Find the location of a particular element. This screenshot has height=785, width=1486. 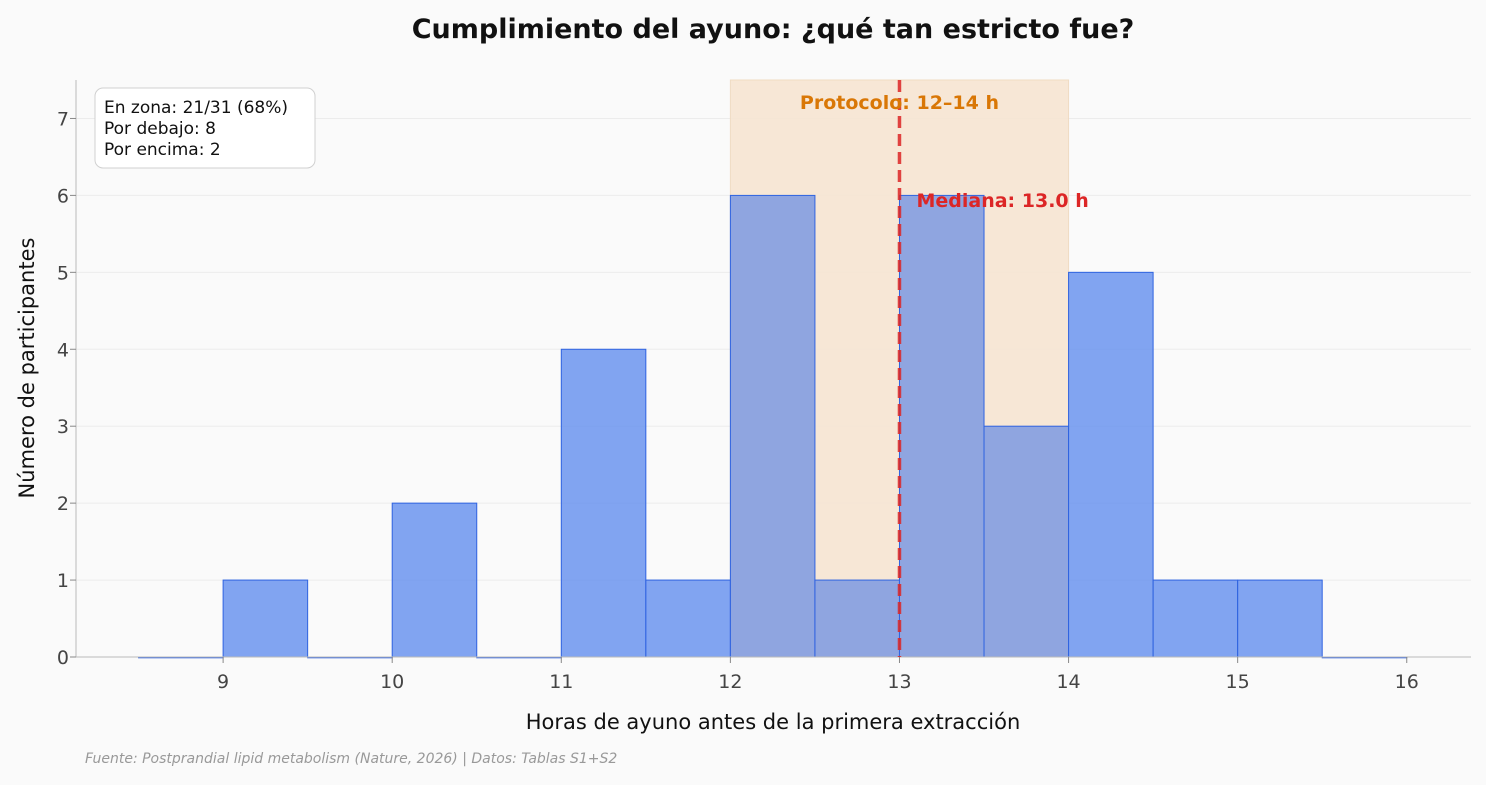

y-tick-label: 3 is located at coordinates (63, 427).